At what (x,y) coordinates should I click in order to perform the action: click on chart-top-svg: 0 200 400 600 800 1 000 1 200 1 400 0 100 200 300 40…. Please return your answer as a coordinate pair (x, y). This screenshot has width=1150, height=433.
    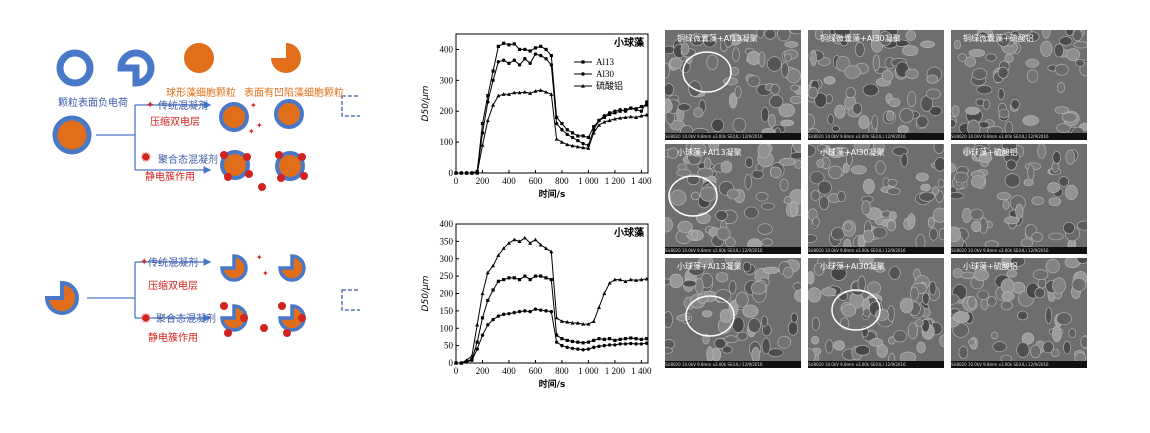
    Looking at the image, I should click on (536, 116).